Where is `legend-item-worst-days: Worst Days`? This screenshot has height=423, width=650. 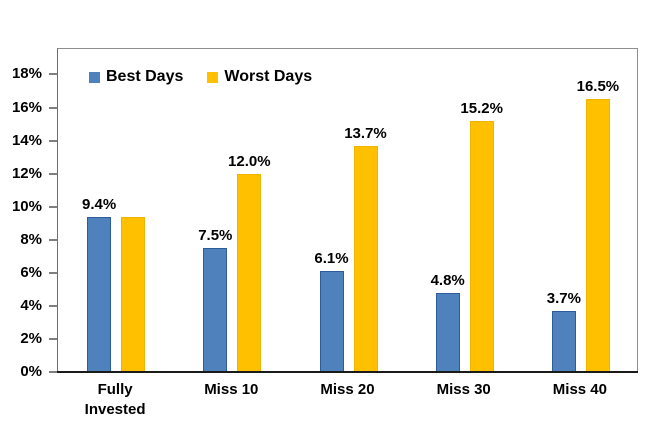 legend-item-worst-days: Worst Days is located at coordinates (259, 77).